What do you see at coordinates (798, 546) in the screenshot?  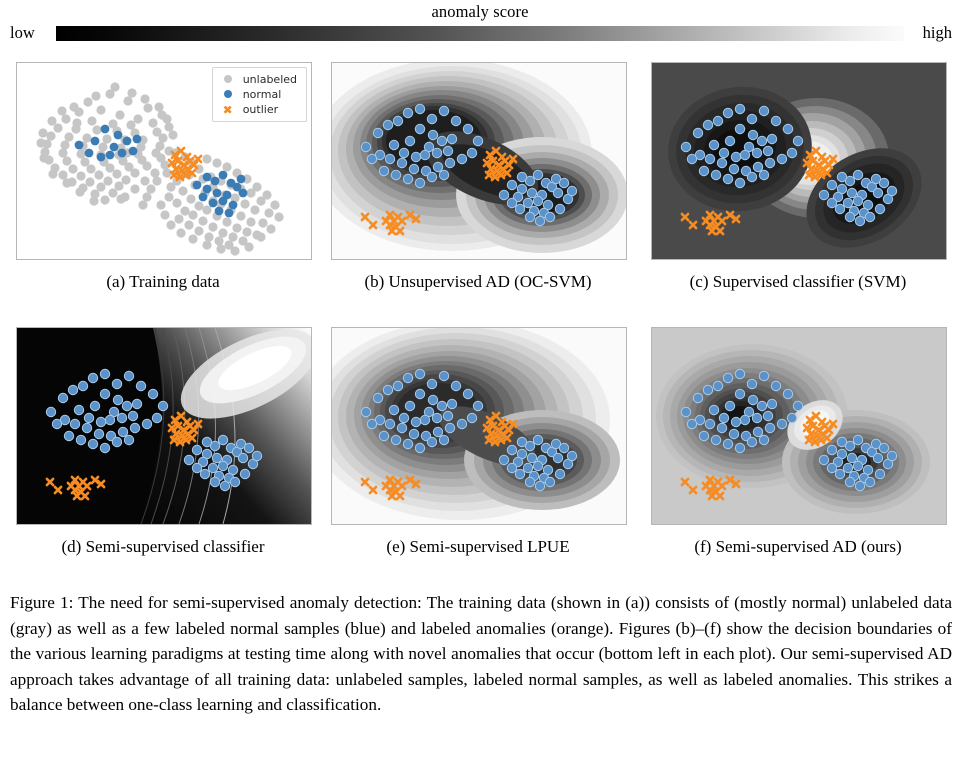 I see `panel-f-caption: (f) Semi-supervised AD (ours)` at bounding box center [798, 546].